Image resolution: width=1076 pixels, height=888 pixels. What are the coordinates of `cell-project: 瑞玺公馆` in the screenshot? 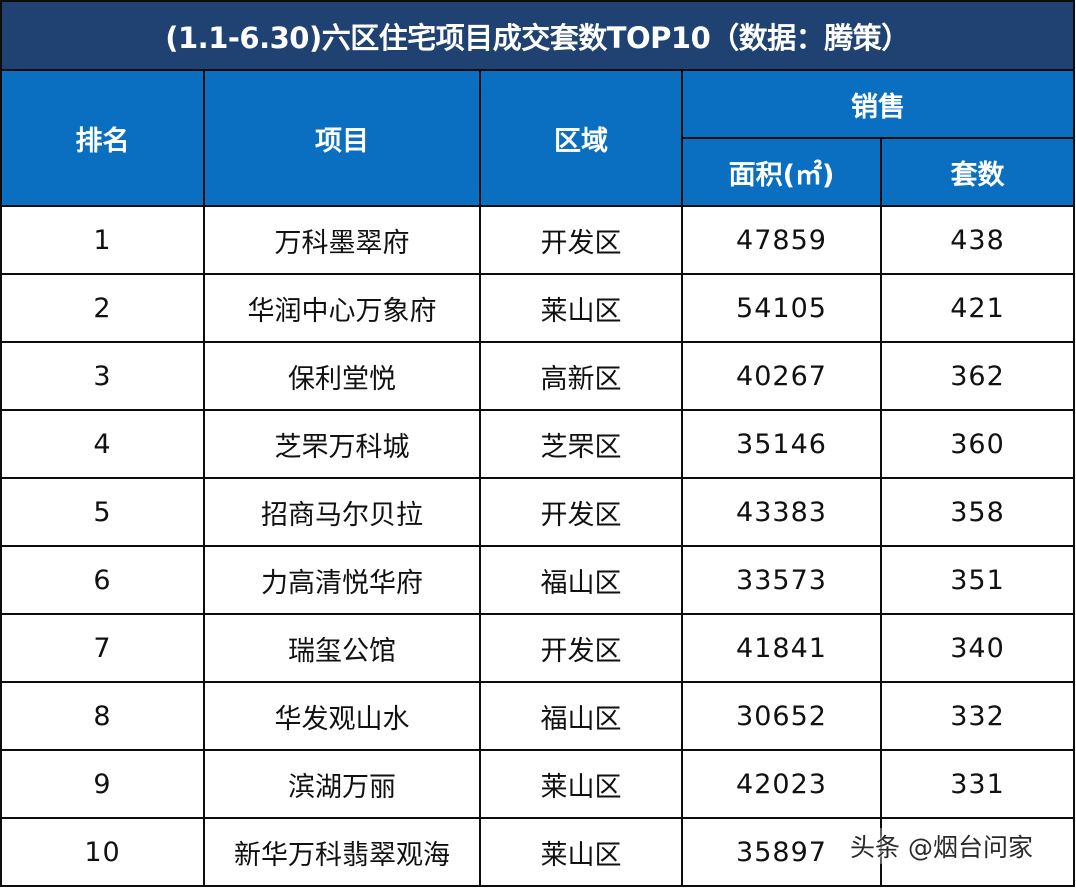 It's located at (342, 648).